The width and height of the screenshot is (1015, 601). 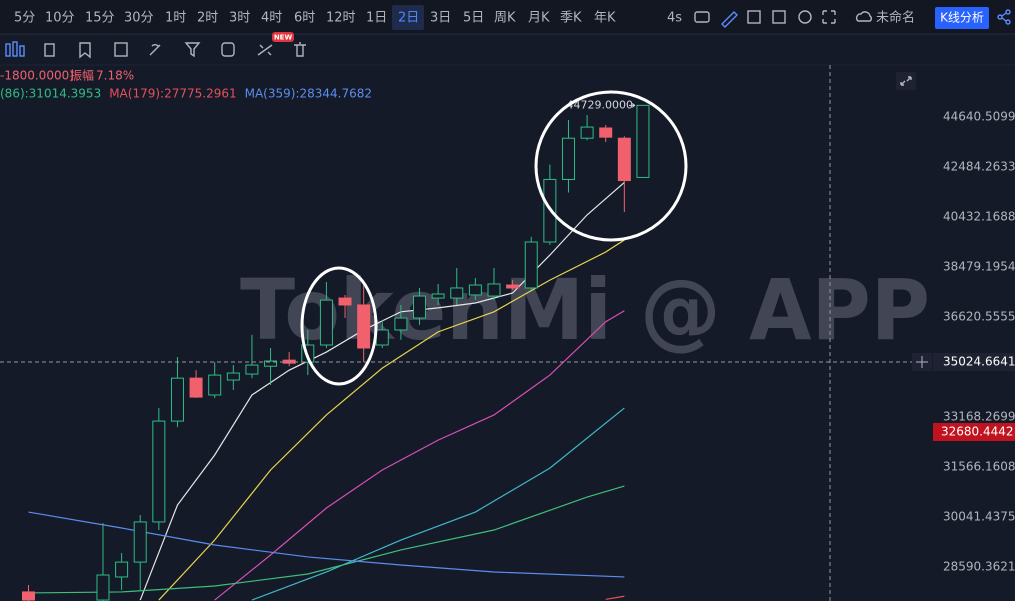 I want to click on layout-name: 未命名, so click(x=895, y=18).